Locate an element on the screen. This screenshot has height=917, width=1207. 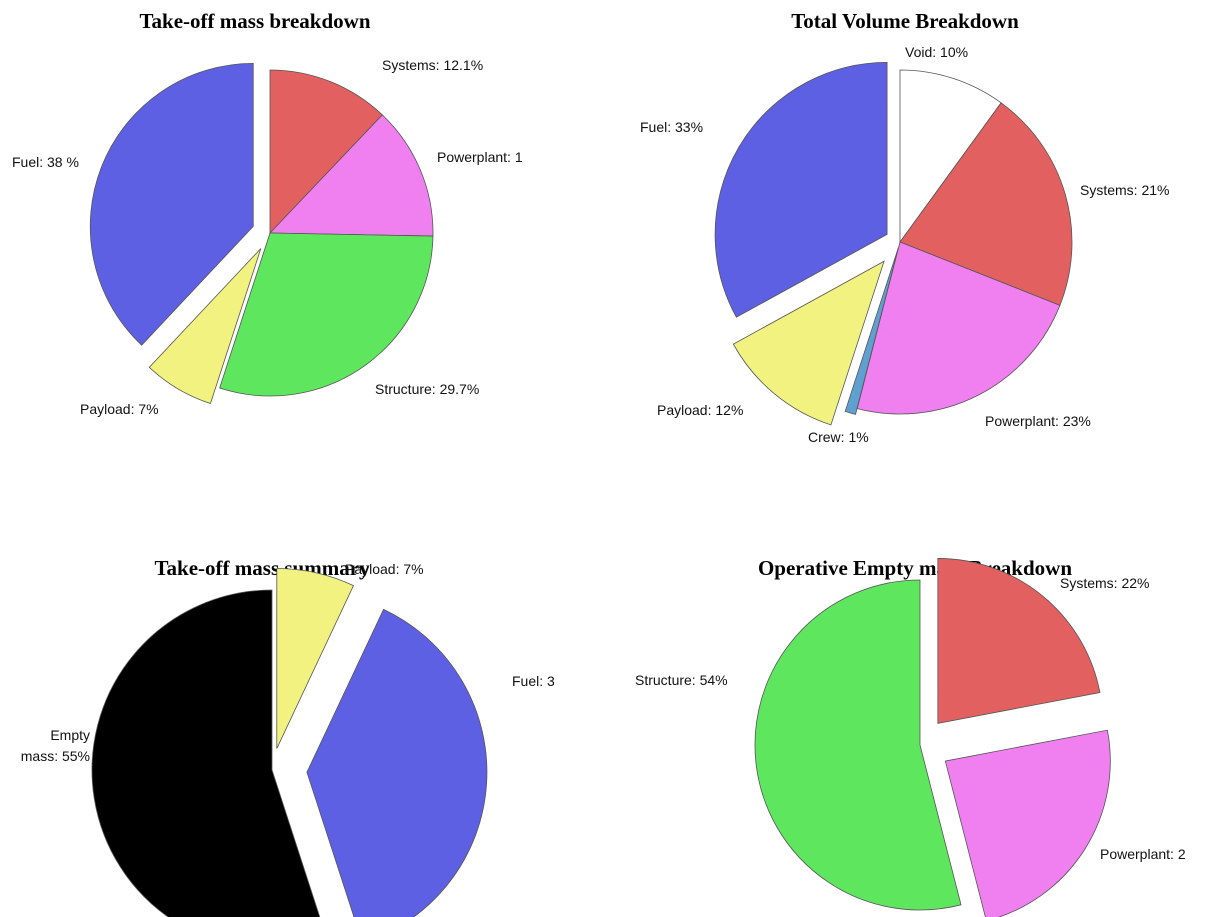
chart-title: Total Volume Breakdown is located at coordinates (905, 21).